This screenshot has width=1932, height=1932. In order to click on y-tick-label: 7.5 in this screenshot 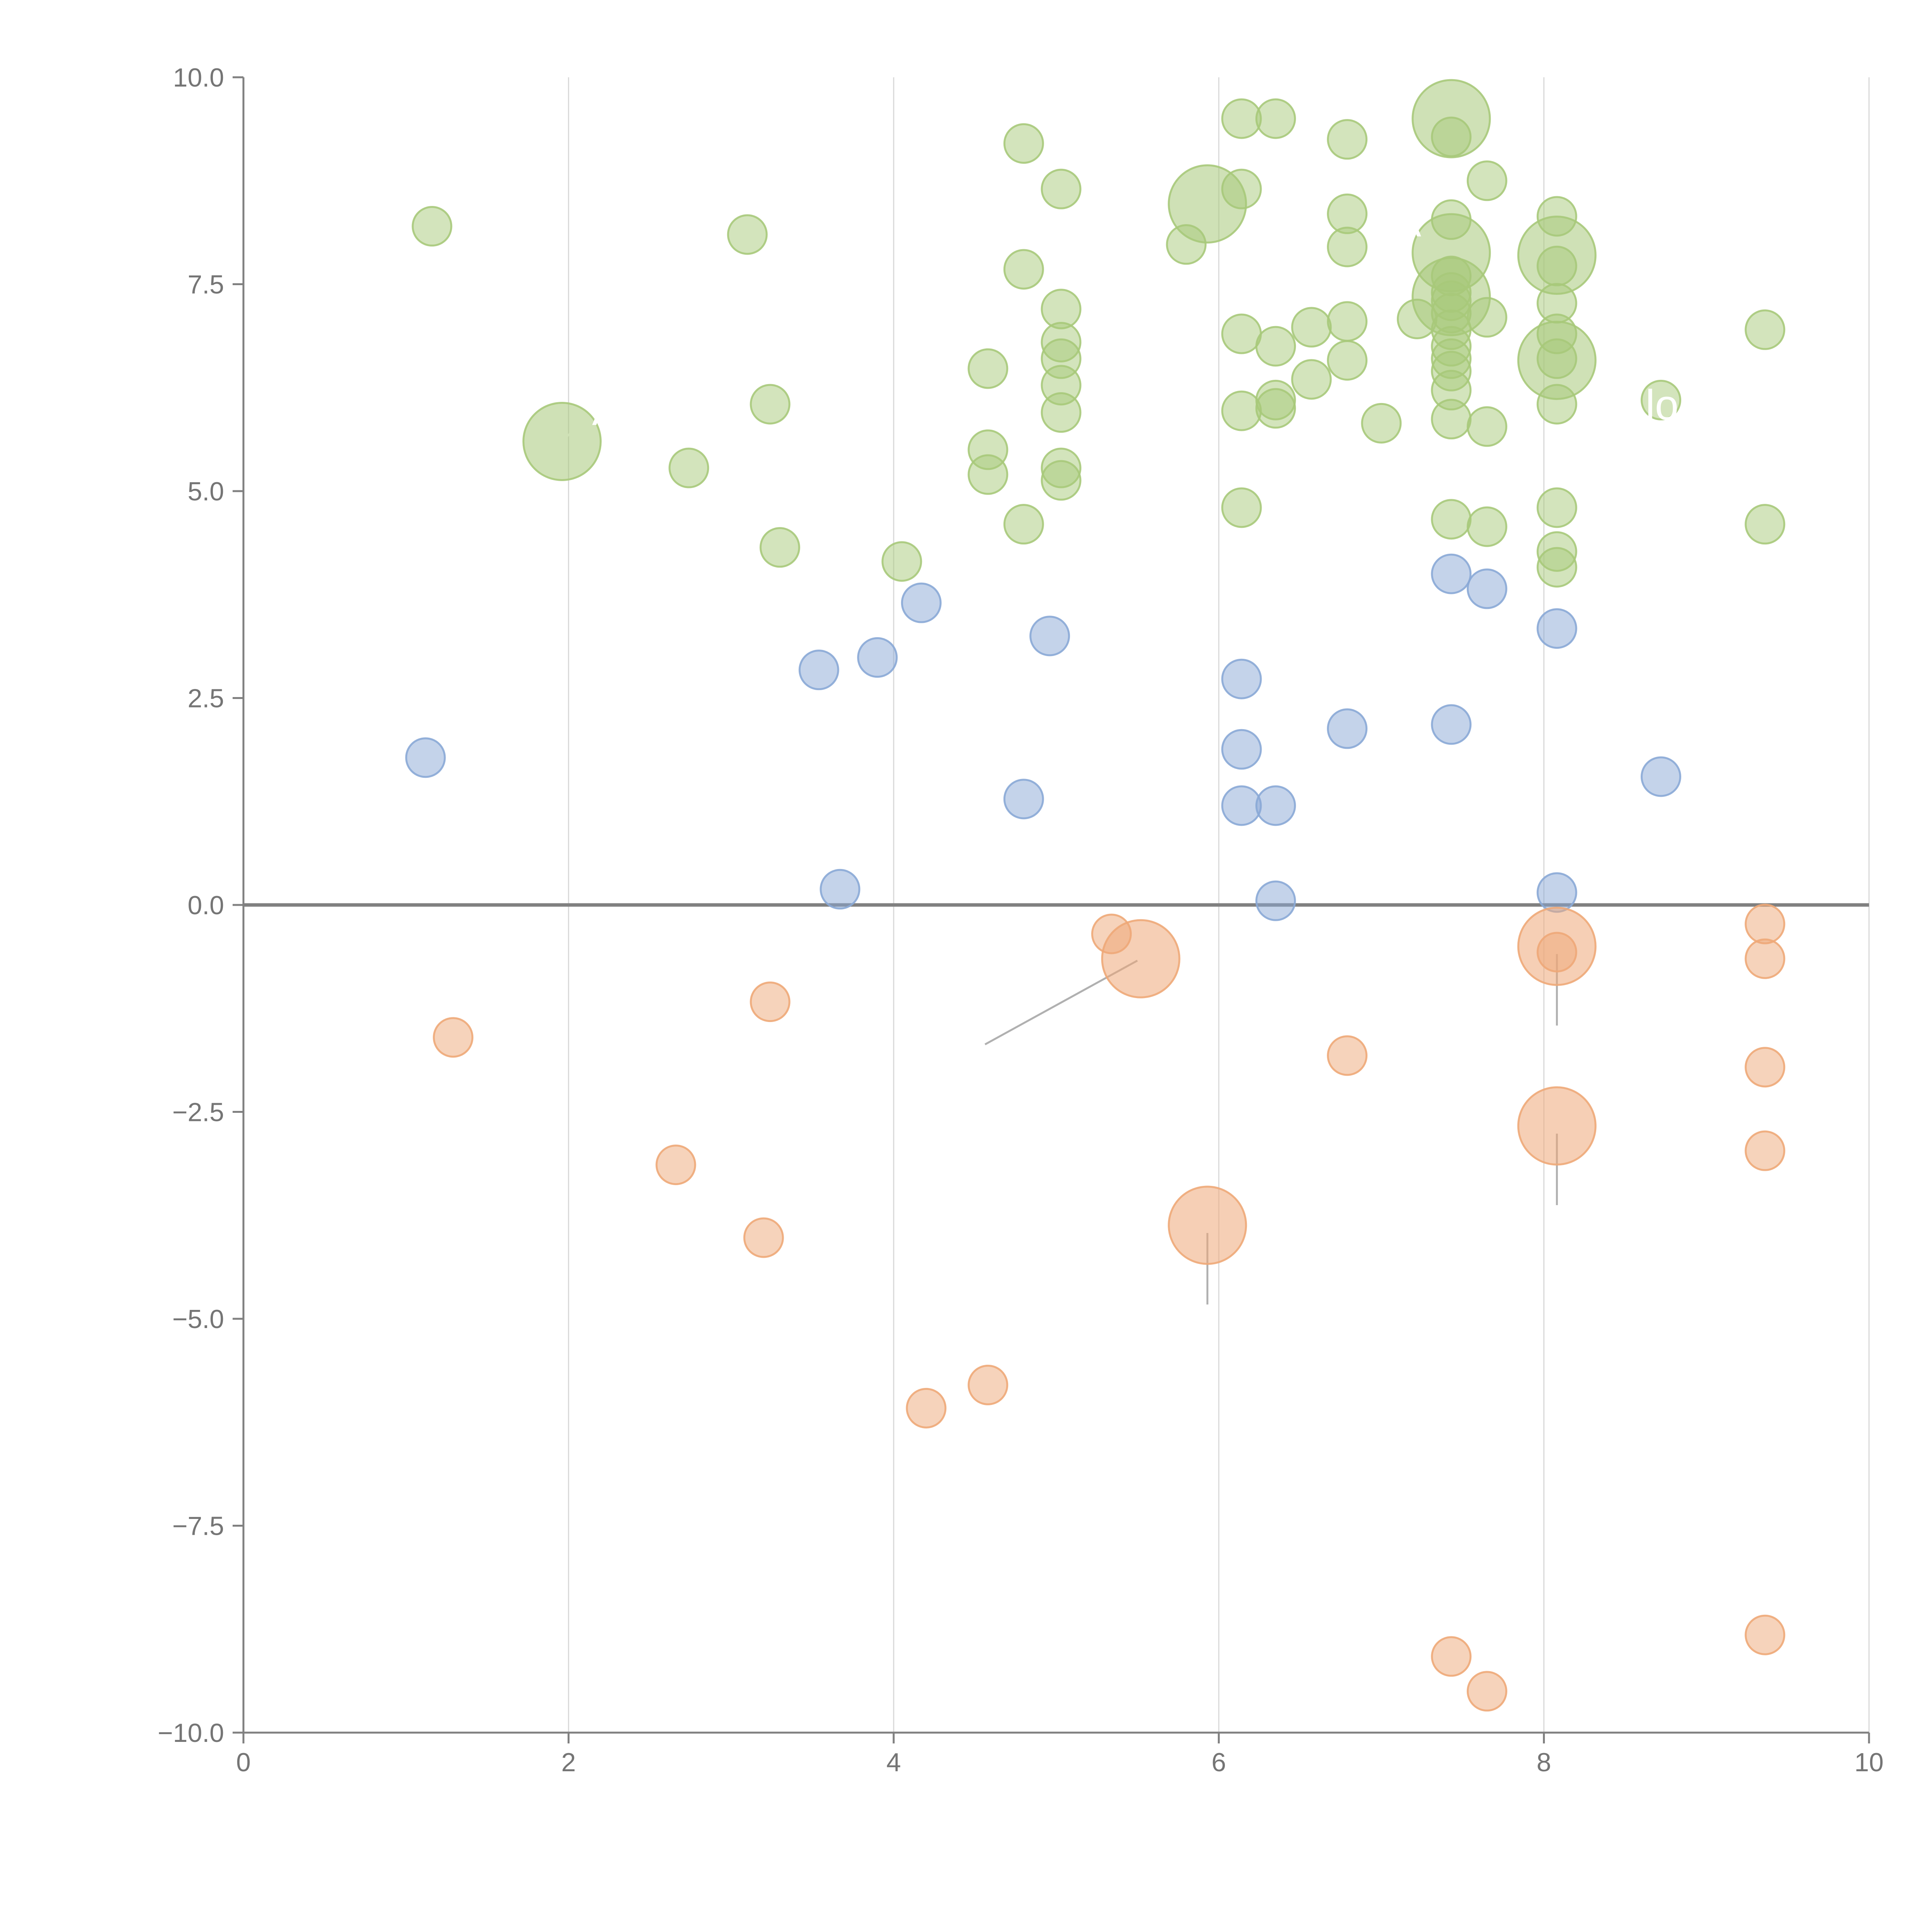, I will do `click(205, 284)`.